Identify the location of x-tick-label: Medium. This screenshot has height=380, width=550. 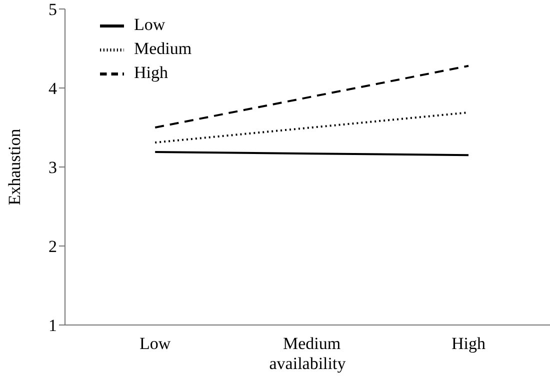
(312, 344).